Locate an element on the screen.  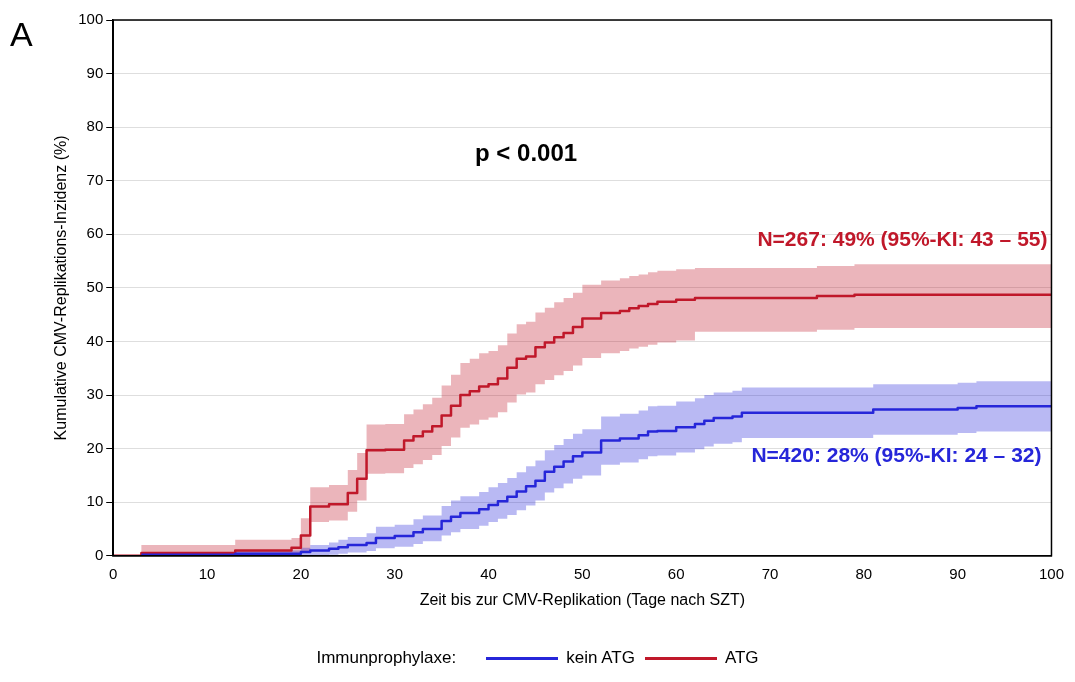
y-tick-label: 40 is located at coordinates (95, 340).